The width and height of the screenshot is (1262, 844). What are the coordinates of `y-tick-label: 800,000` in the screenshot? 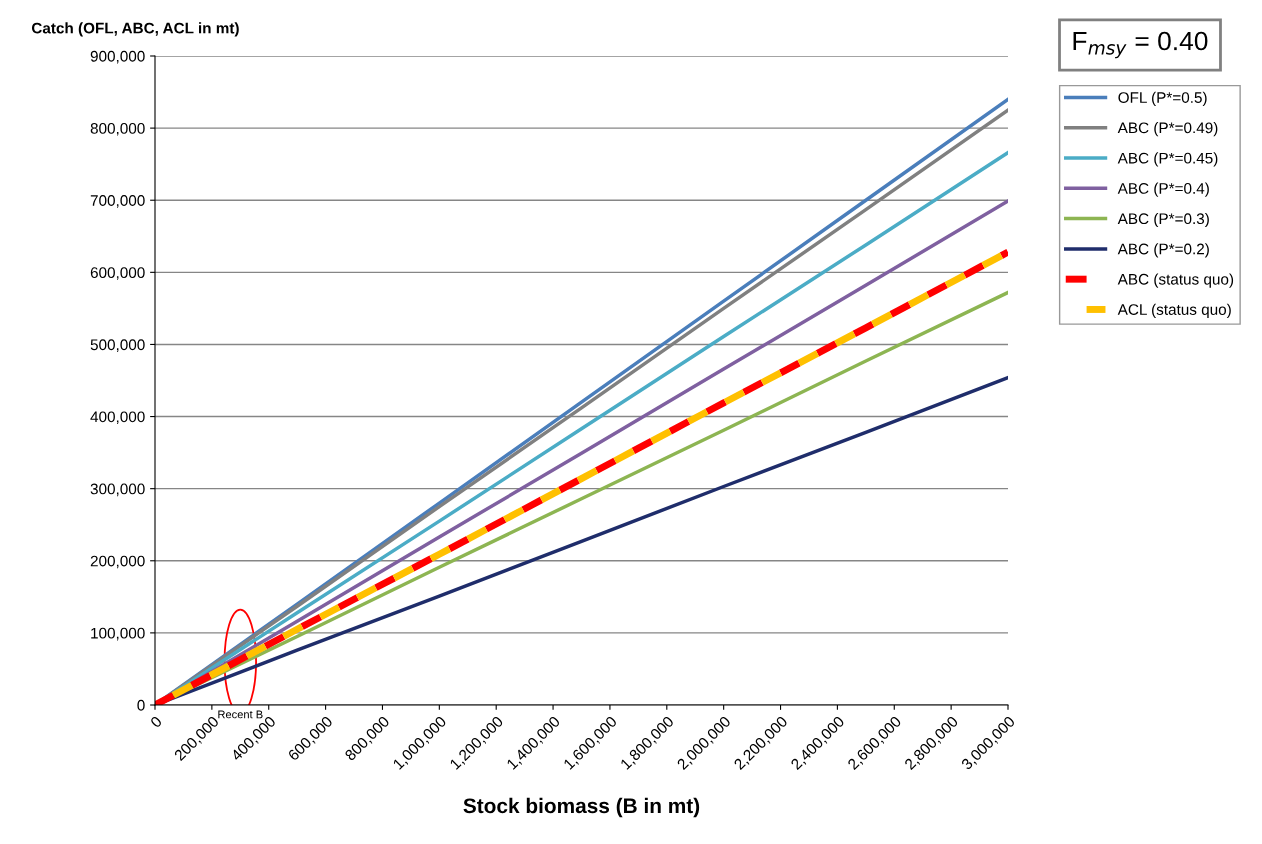 It's located at (117, 129).